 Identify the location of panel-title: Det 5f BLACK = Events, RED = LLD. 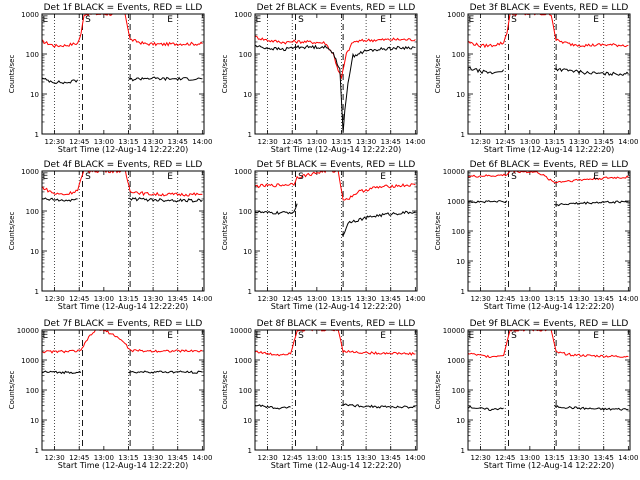
(336, 165).